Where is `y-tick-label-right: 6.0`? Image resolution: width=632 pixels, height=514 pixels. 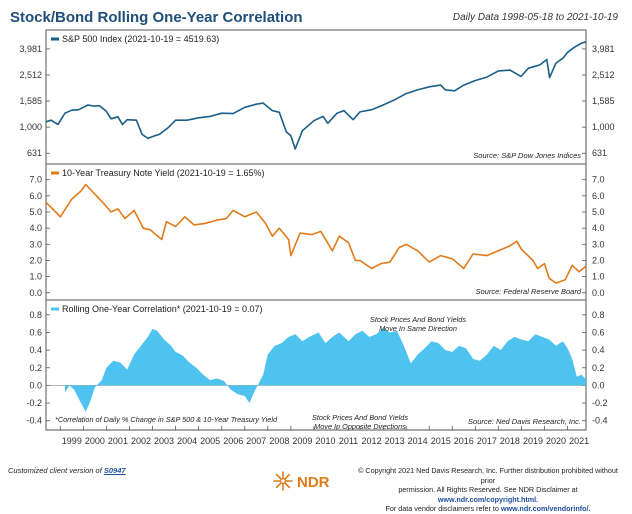
y-tick-label-right: 6.0 is located at coordinates (598, 196).